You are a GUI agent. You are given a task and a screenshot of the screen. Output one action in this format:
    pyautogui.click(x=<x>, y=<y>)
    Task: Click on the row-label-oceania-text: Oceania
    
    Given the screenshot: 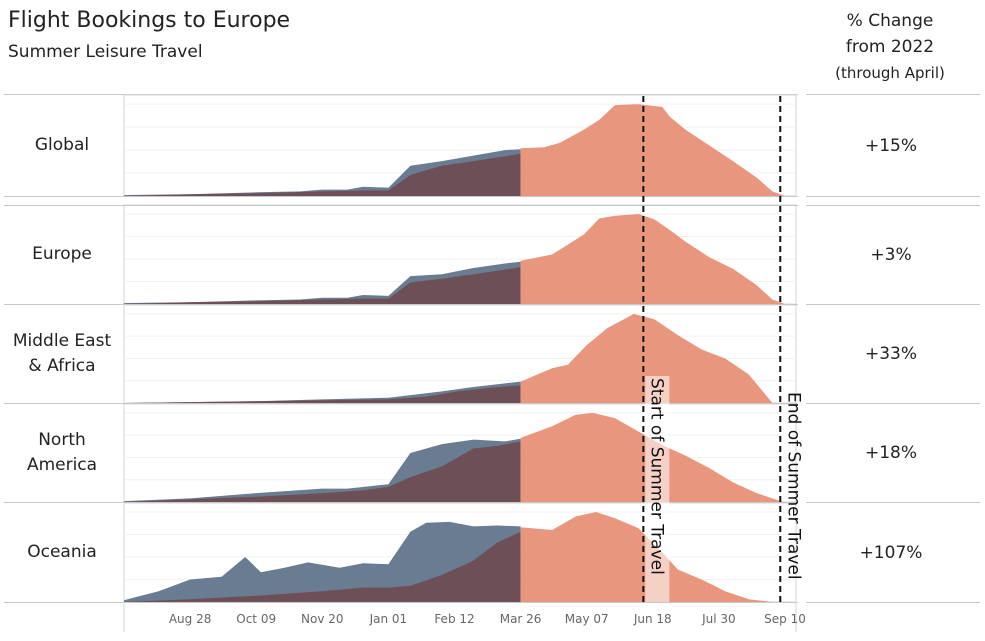 What is the action you would take?
    pyautogui.click(x=62, y=552)
    